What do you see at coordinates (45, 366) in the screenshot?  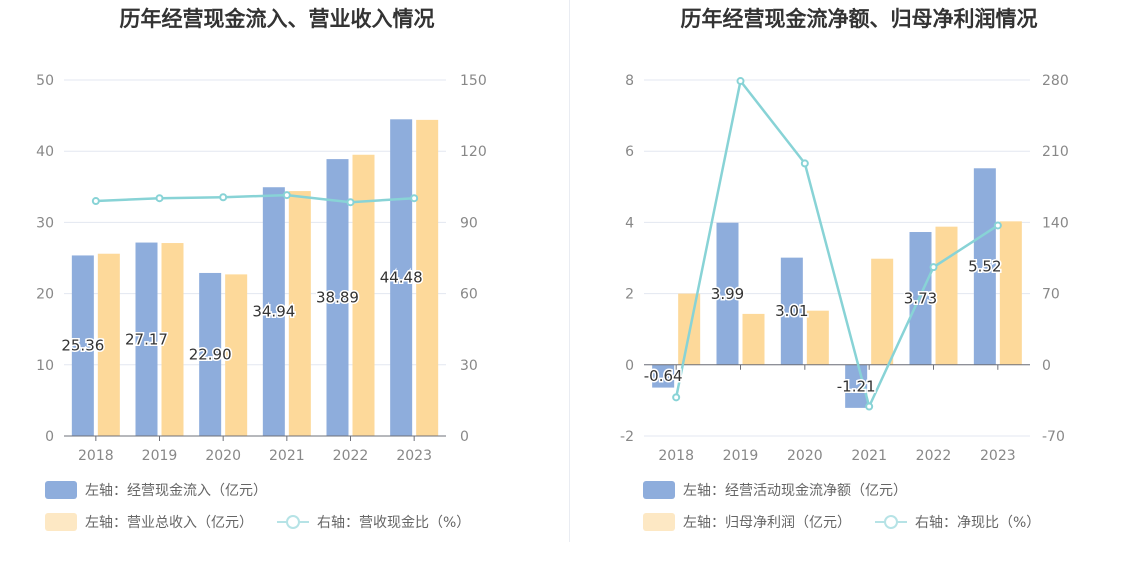 I see `y-left-tick-label: 10` at bounding box center [45, 366].